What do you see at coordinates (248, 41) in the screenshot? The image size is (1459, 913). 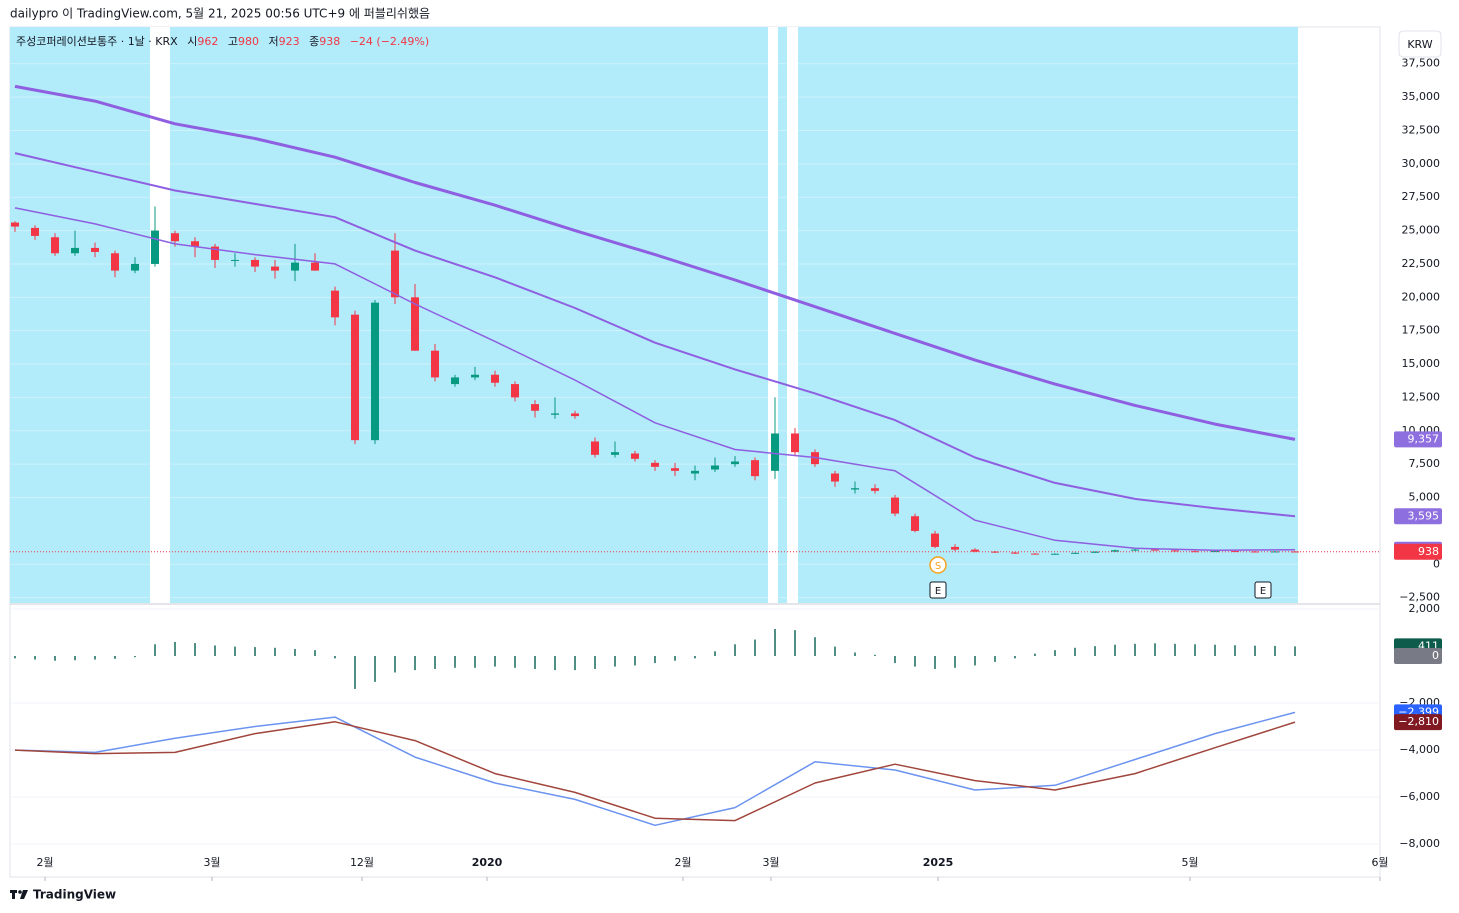 I see `legend-value: 980` at bounding box center [248, 41].